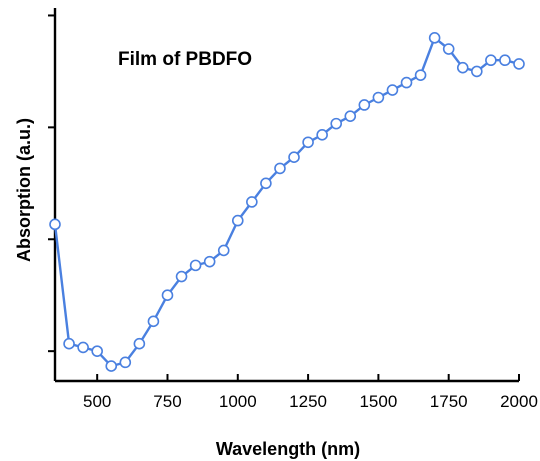 The width and height of the screenshot is (540, 461). I want to click on x-tick-label: 500, so click(97, 401).